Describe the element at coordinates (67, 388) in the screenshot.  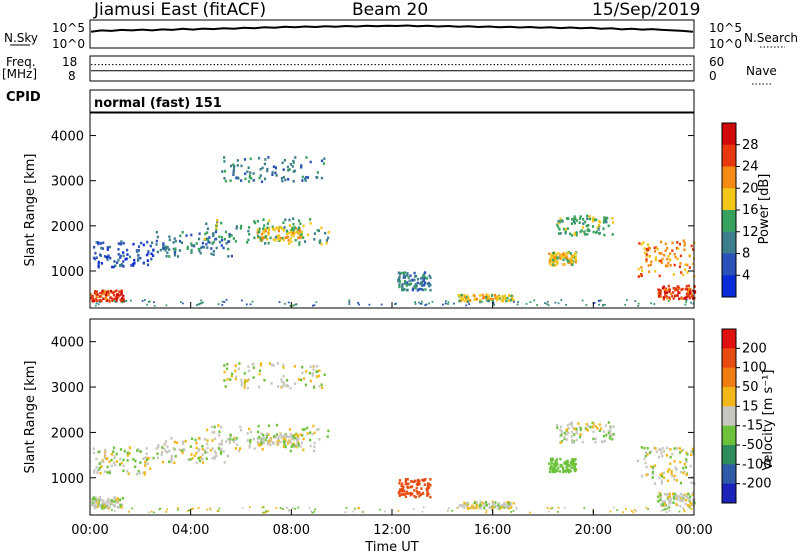
I see `y-tick-label: 3000` at that location.